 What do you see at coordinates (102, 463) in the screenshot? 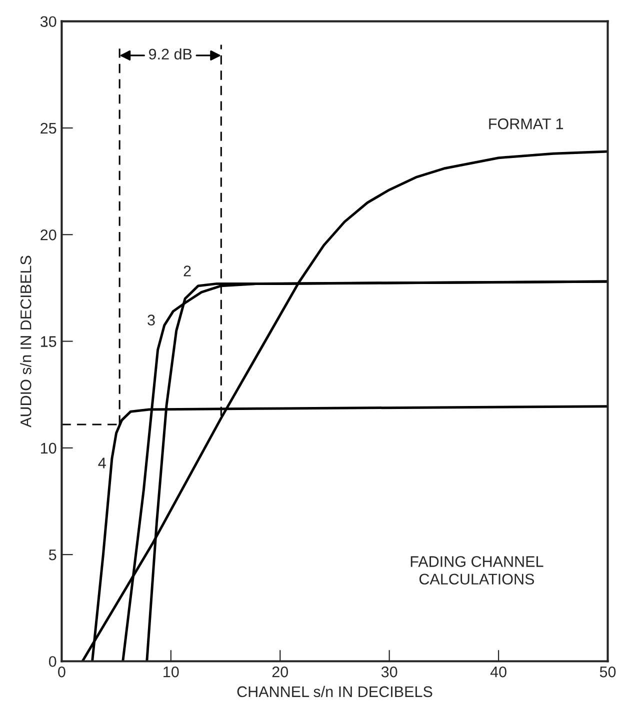
I see `series-label: 4` at bounding box center [102, 463].